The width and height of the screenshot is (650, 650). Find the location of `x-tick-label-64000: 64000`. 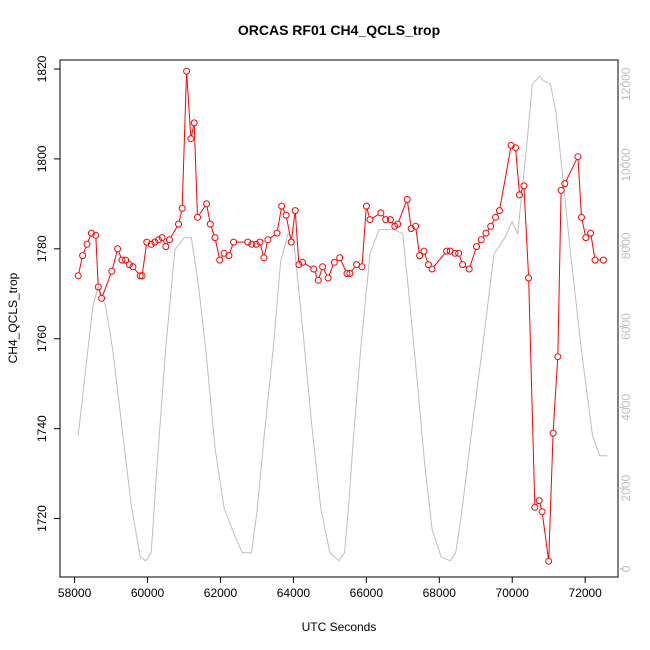

x-tick-label-64000: 64000 is located at coordinates (294, 593).